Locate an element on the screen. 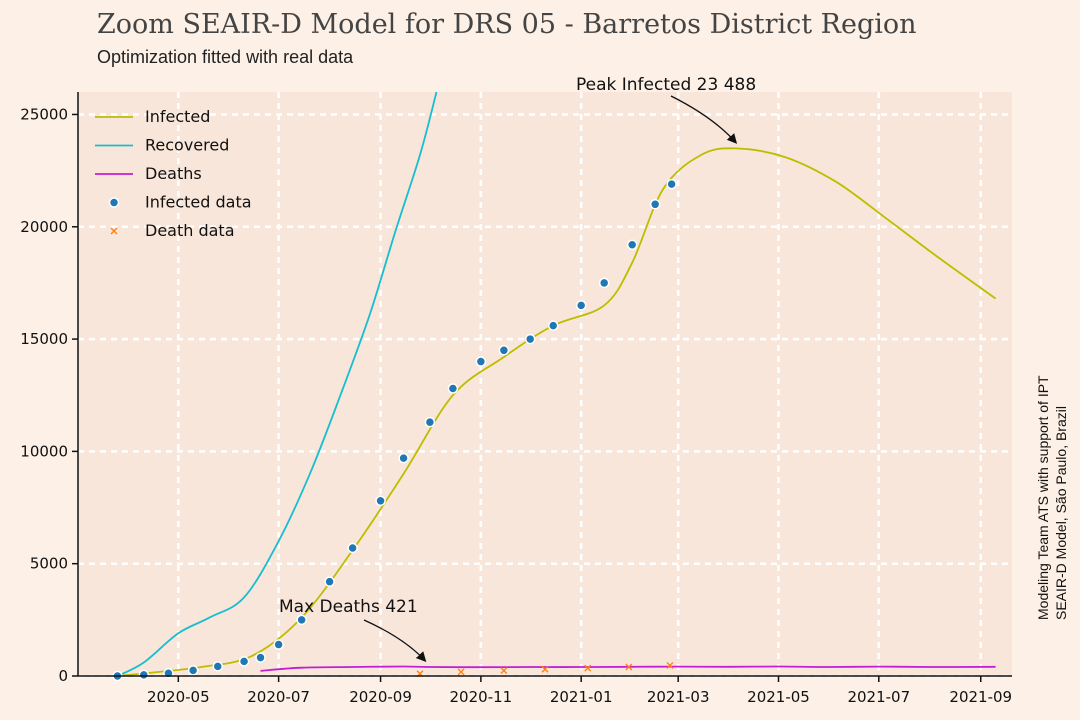 The width and height of the screenshot is (1080, 720). legend-swatch-death-data is located at coordinates (114, 231).